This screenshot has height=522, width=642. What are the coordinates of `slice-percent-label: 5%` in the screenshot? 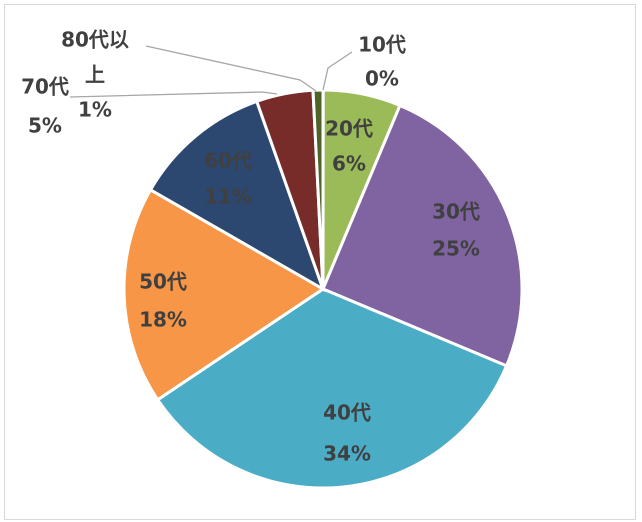 It's located at (45, 126).